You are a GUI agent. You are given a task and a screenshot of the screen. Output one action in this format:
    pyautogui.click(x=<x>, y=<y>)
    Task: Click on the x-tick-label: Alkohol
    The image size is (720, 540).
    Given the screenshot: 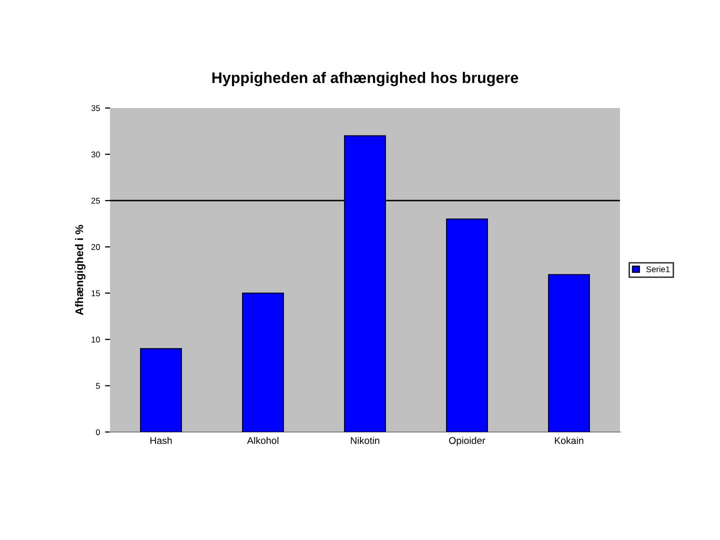 What is the action you would take?
    pyautogui.click(x=262, y=440)
    